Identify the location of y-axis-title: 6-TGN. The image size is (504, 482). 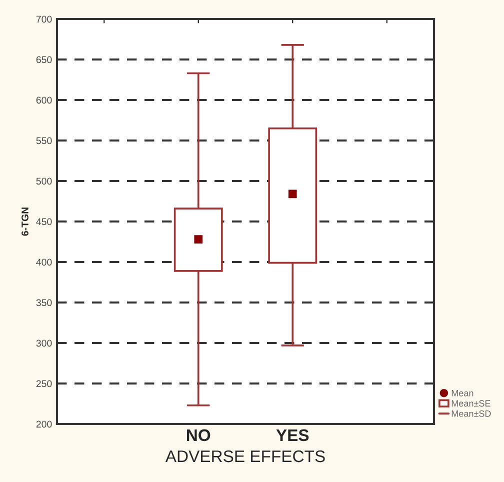
(25, 222).